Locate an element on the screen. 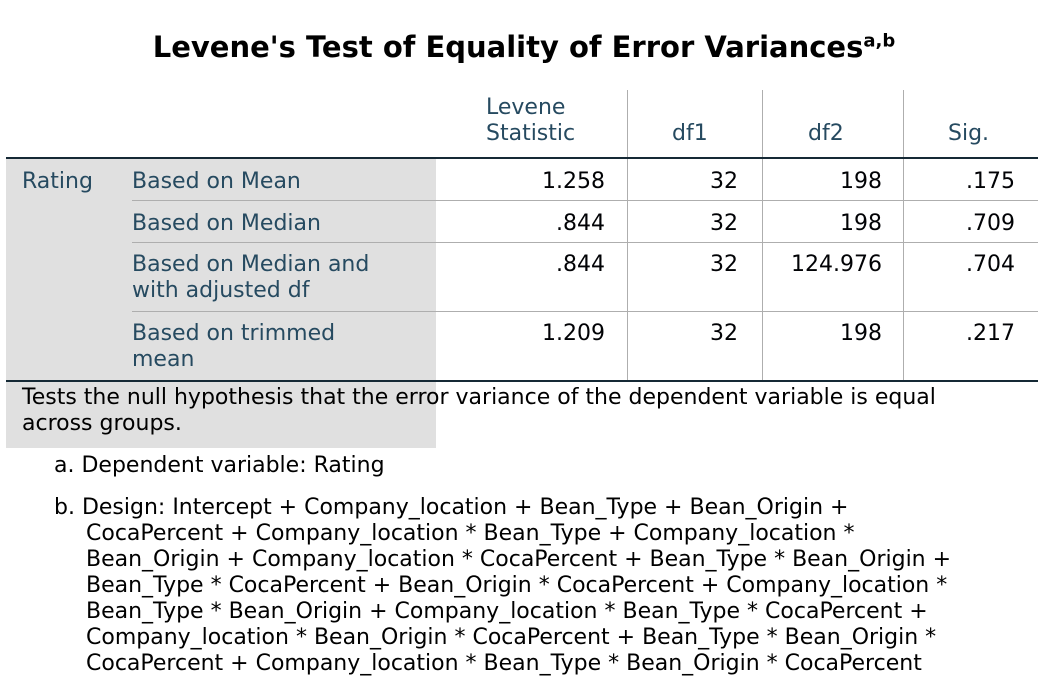 This screenshot has height=684, width=1048. cell-sig: .704 is located at coordinates (990, 264).